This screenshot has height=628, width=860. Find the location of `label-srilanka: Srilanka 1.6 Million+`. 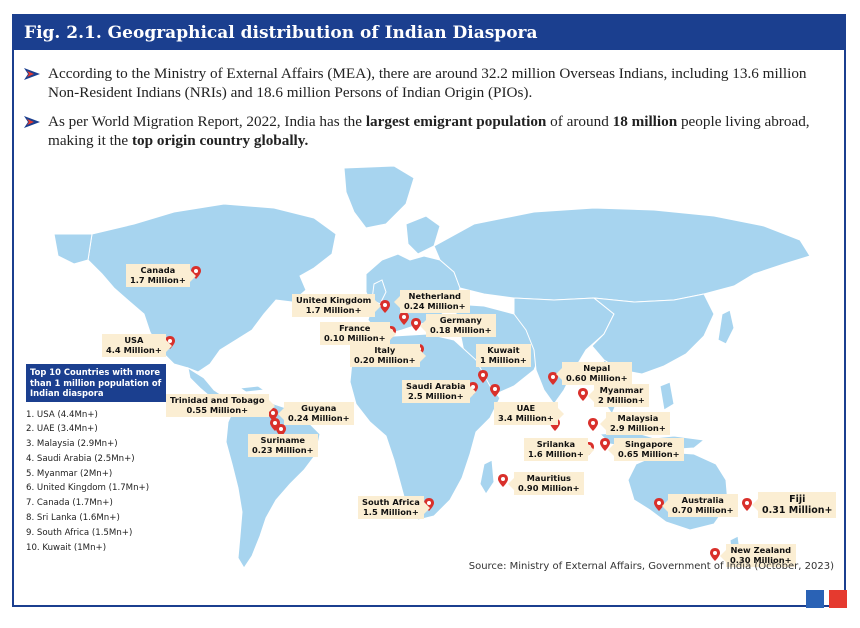

label-srilanka: Srilanka 1.6 Million+ is located at coordinates (559, 449).